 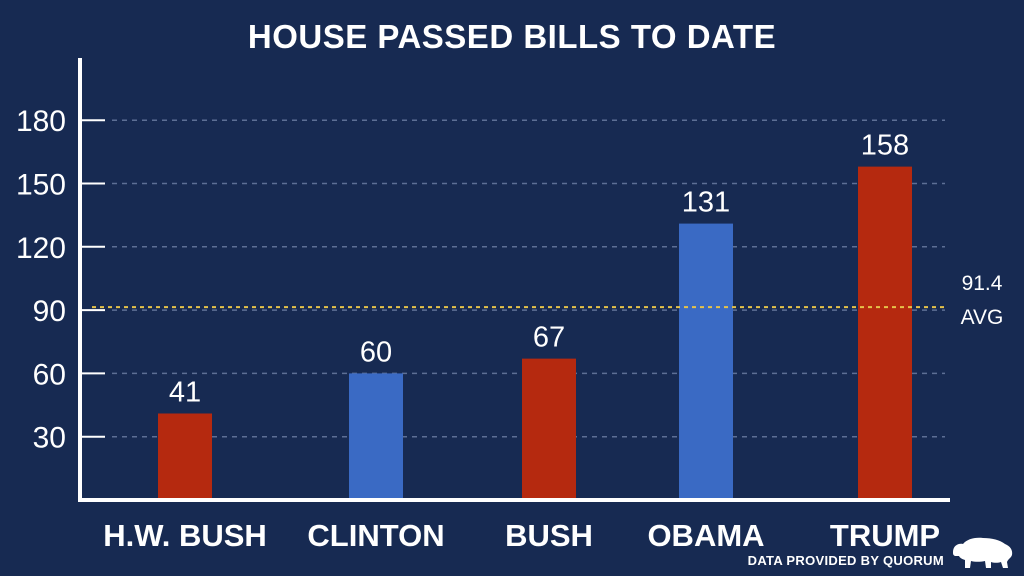 I want to click on data-label: 60, so click(x=376, y=352).